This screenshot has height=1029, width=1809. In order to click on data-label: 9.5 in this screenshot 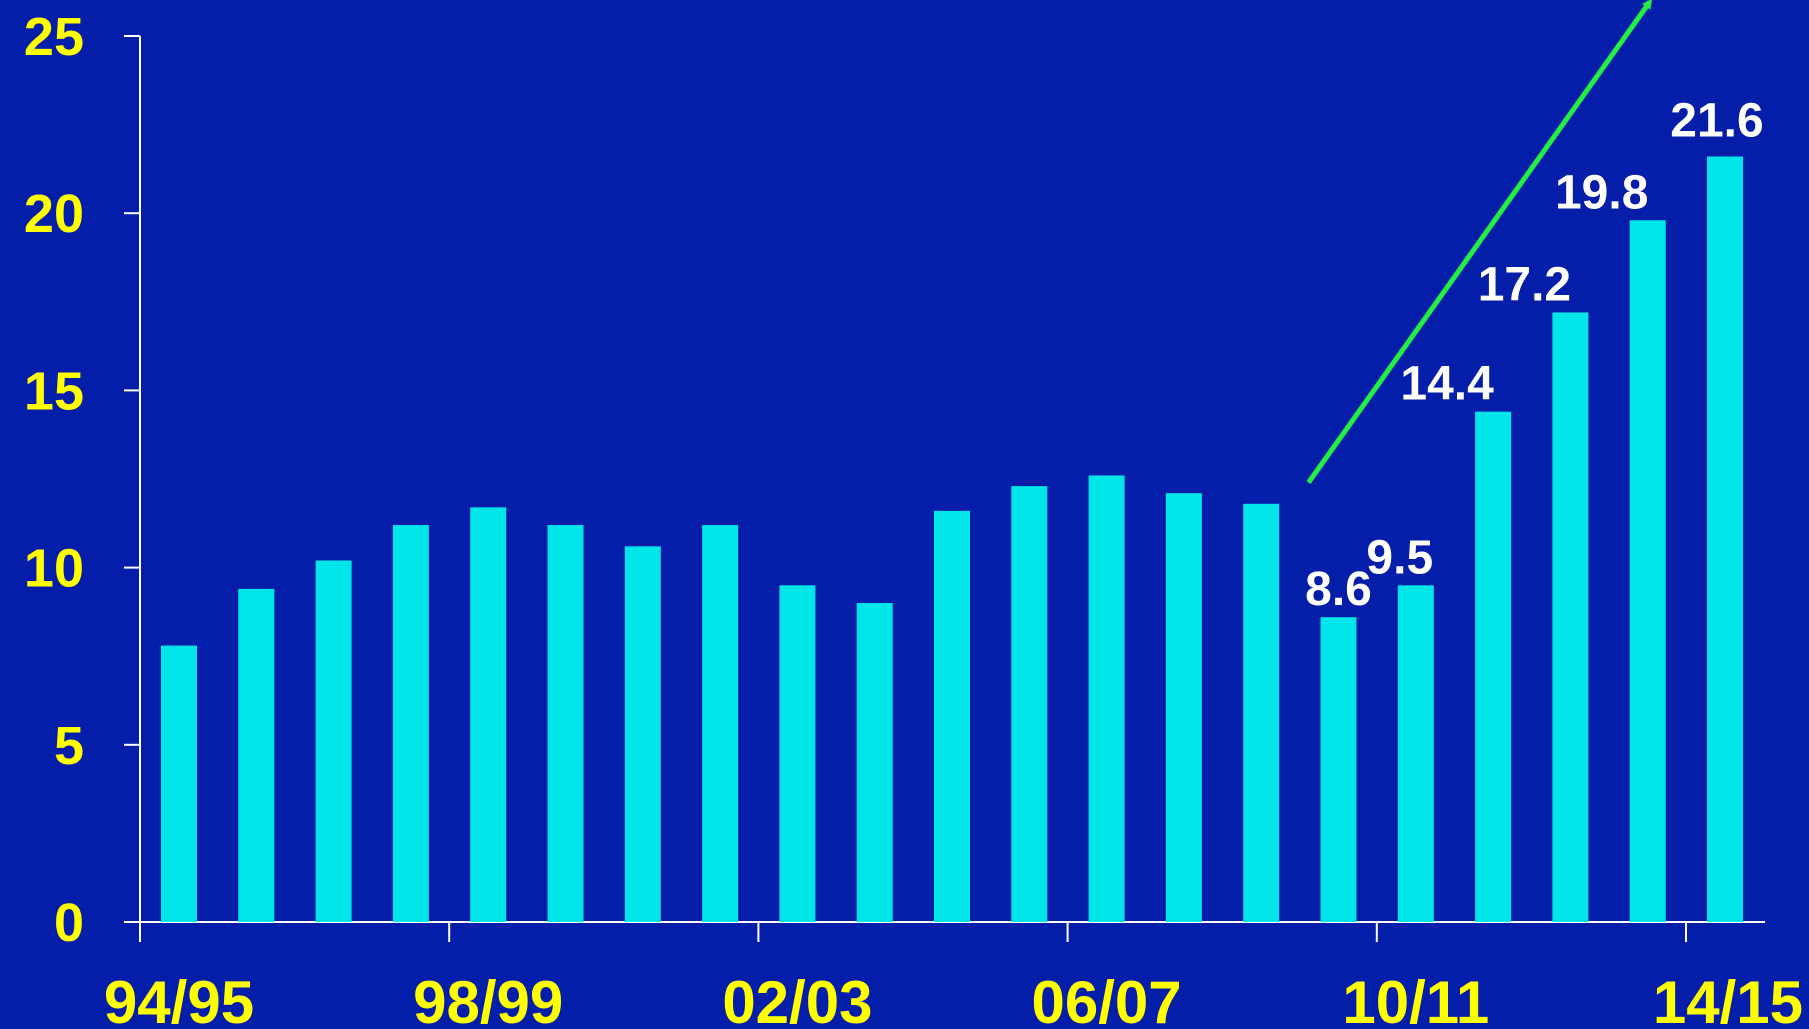, I will do `click(1399, 557)`.